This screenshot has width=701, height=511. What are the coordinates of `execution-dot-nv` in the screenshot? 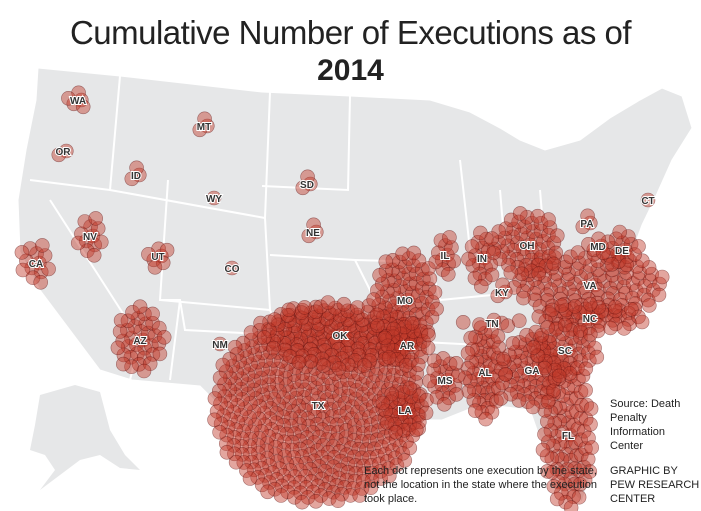 It's located at (101, 242).